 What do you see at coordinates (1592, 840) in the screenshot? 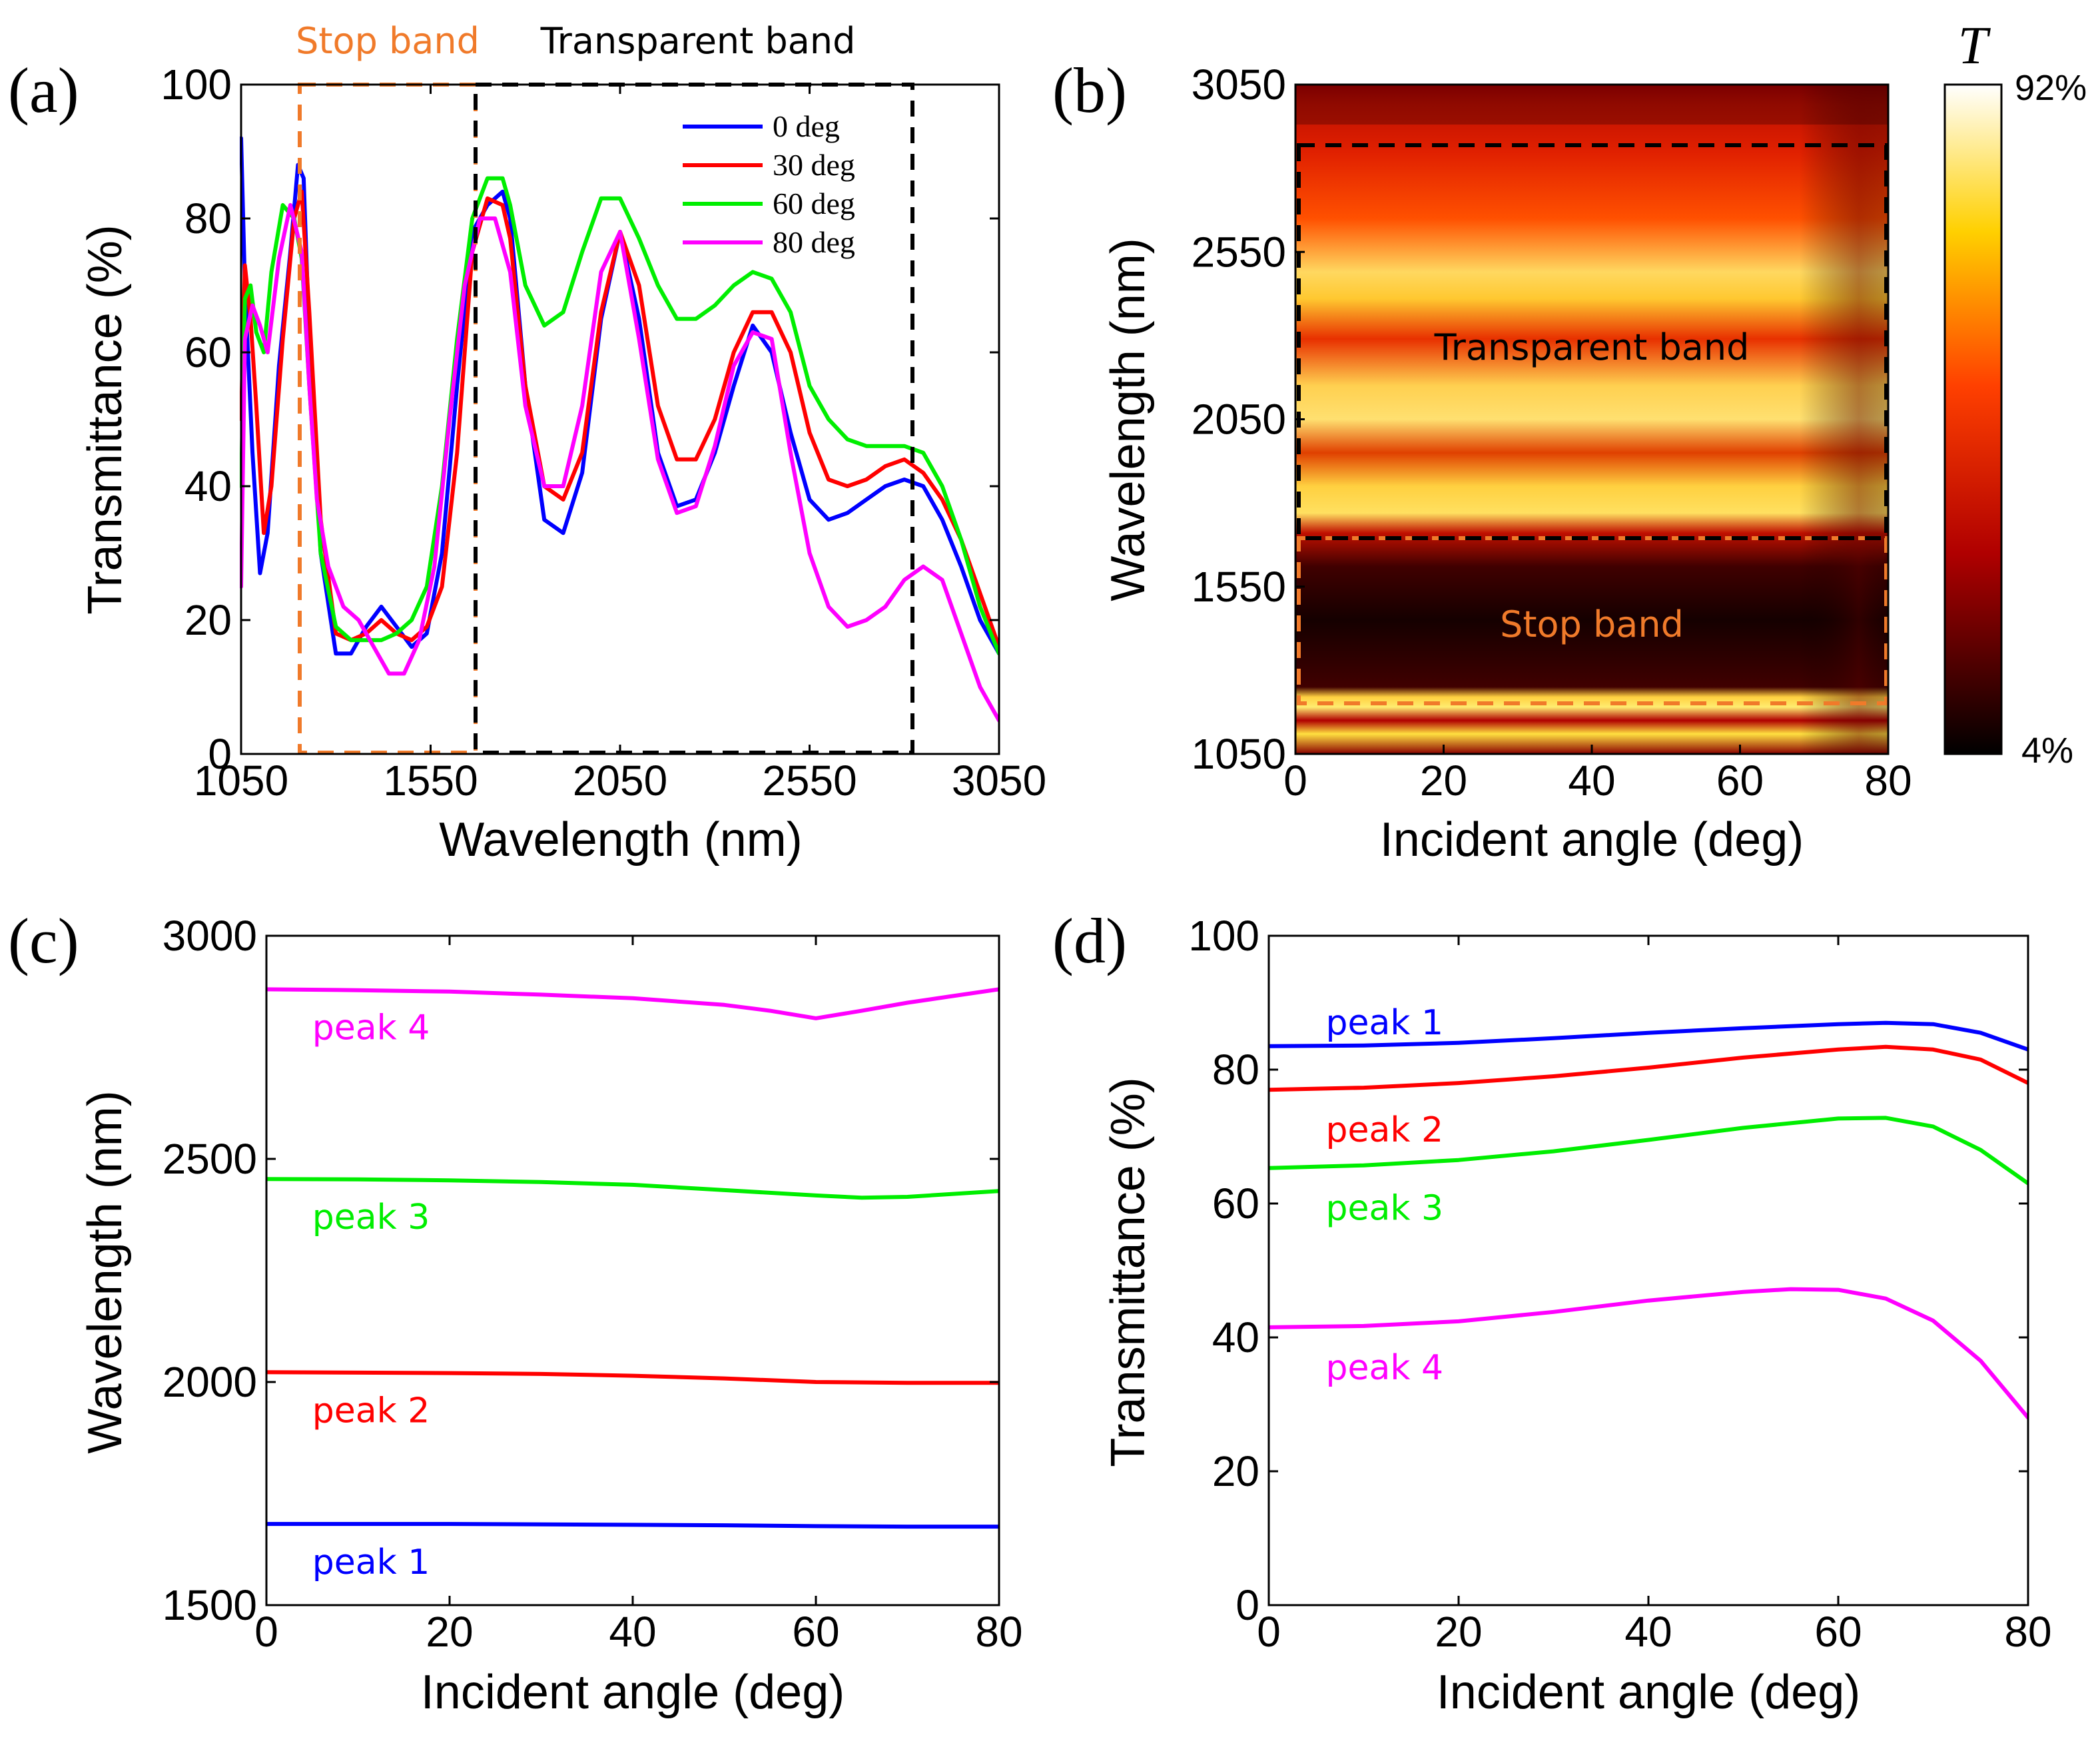
I see `x-axis-title-b: Incident angle (deg)` at bounding box center [1592, 840].